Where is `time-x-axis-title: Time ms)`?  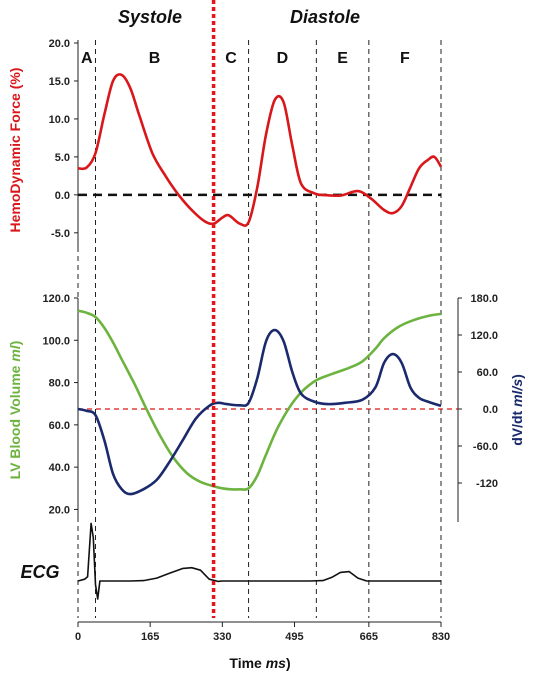
time-x-axis-title: Time ms) is located at coordinates (259, 663).